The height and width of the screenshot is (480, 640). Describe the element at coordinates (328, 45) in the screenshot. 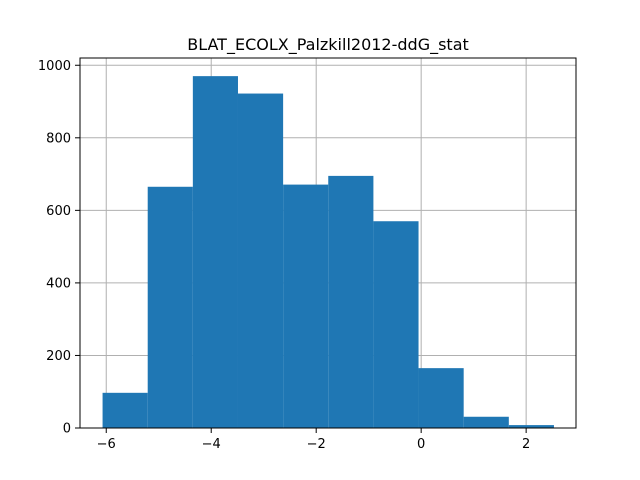

I see `chart-title: BLAT_ECOLX_Palzkill2012-ddG_stat` at that location.